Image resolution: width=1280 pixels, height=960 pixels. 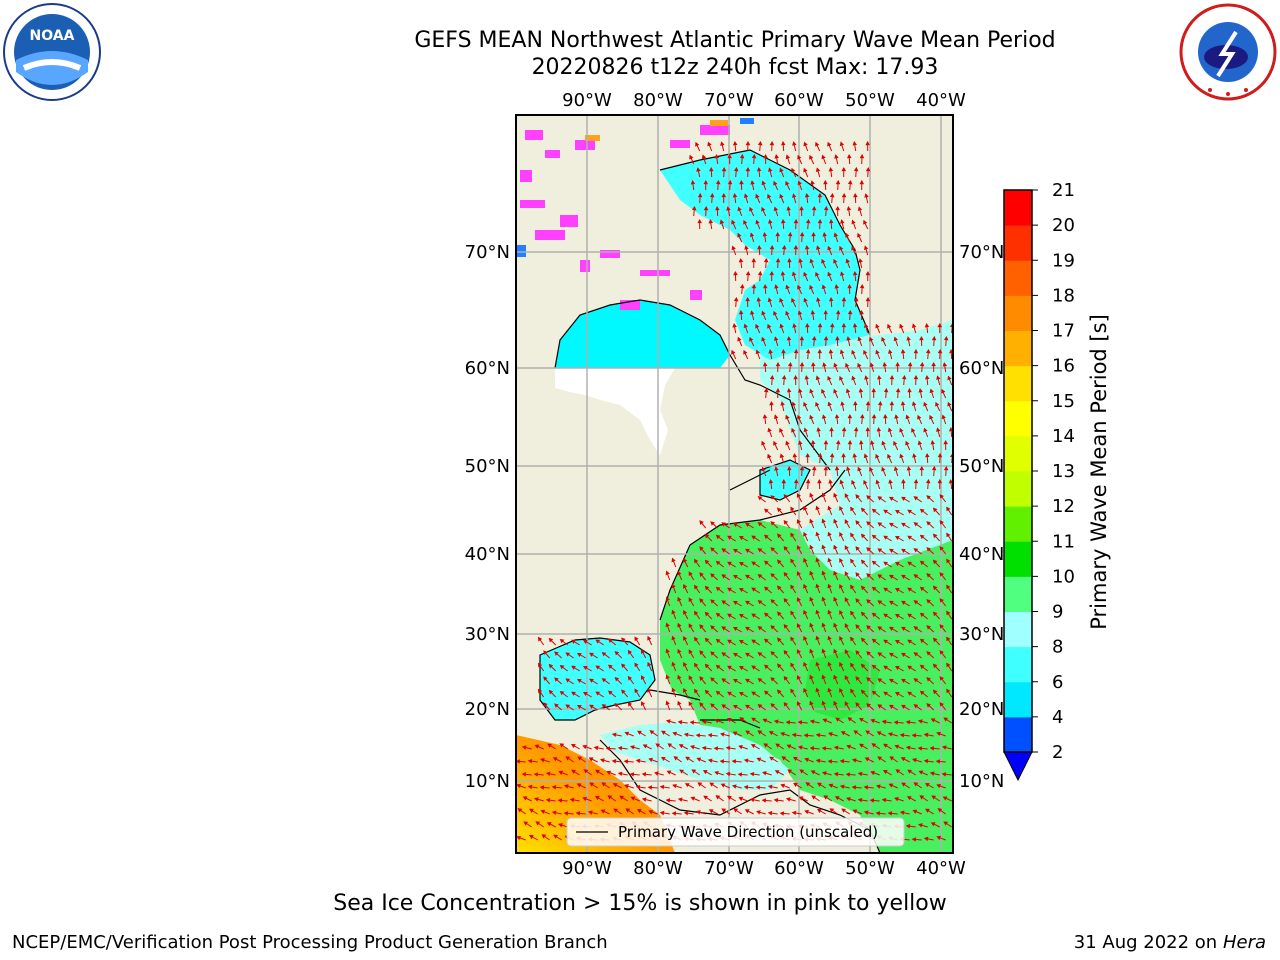 What do you see at coordinates (981, 554) in the screenshot?
I see `lat-label-right: 40°N` at bounding box center [981, 554].